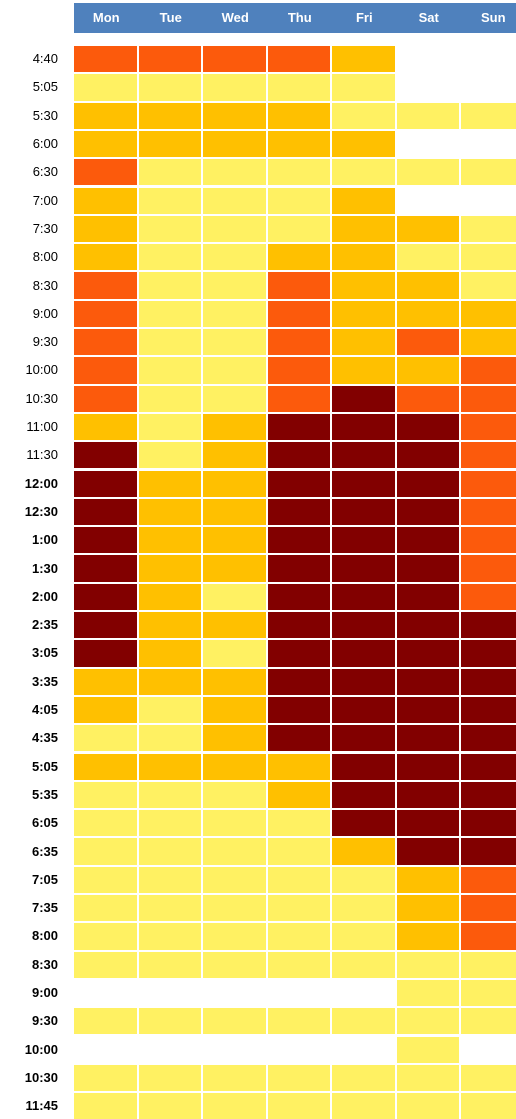 This screenshot has height=1119, width=516. Describe the element at coordinates (295, 18) in the screenshot. I see `day-header-bar` at that location.